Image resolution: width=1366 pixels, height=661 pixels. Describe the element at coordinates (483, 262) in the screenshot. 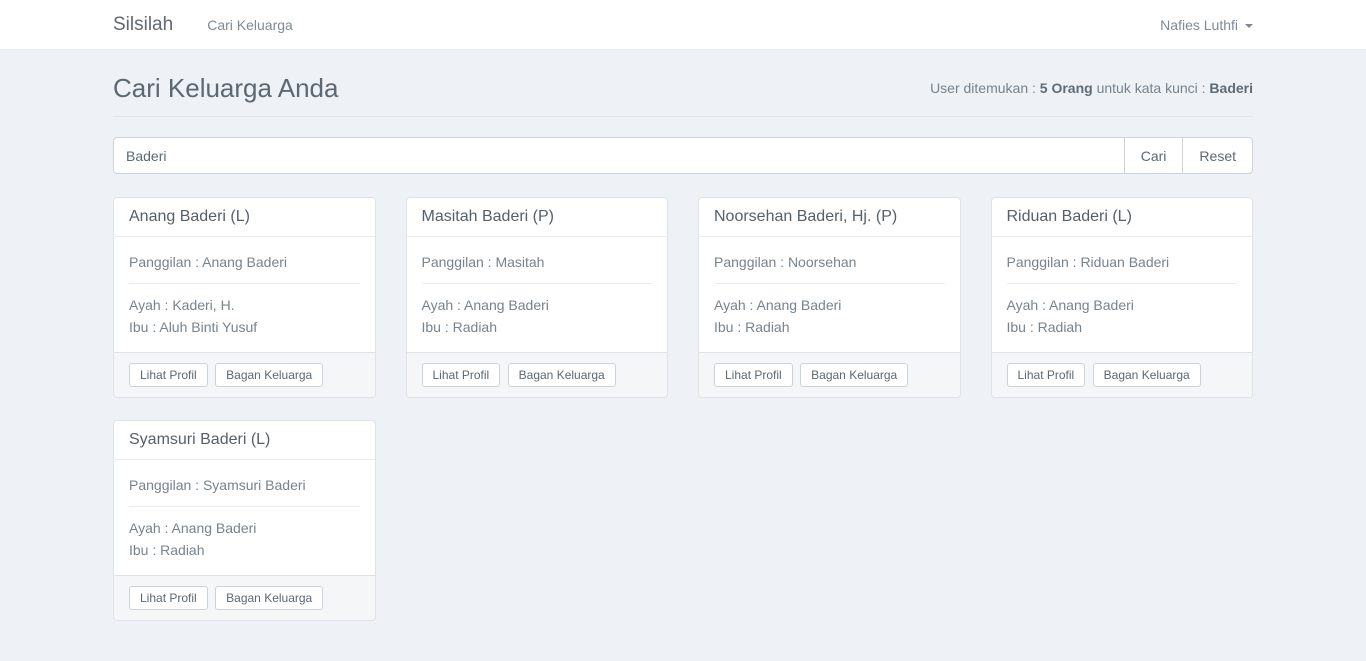

I see `panggilan-line: Panggilan : Masitah` at that location.